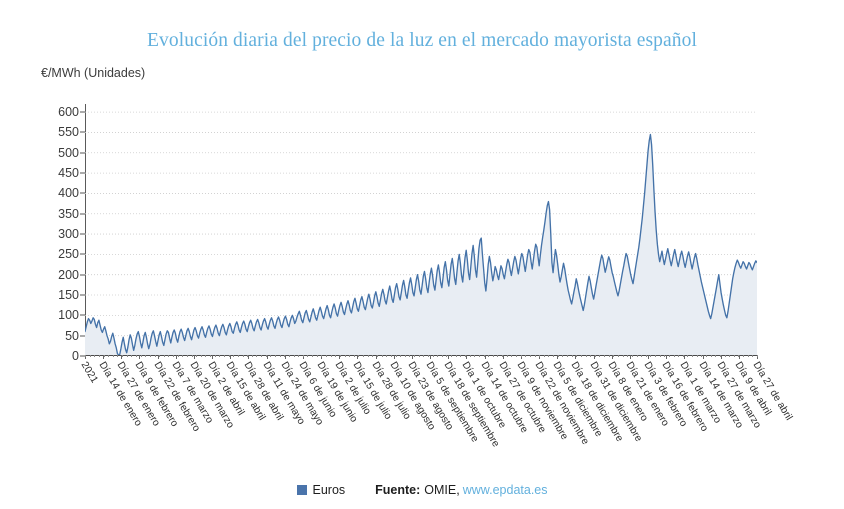  I want to click on y-tick-label: 100, so click(68, 315).